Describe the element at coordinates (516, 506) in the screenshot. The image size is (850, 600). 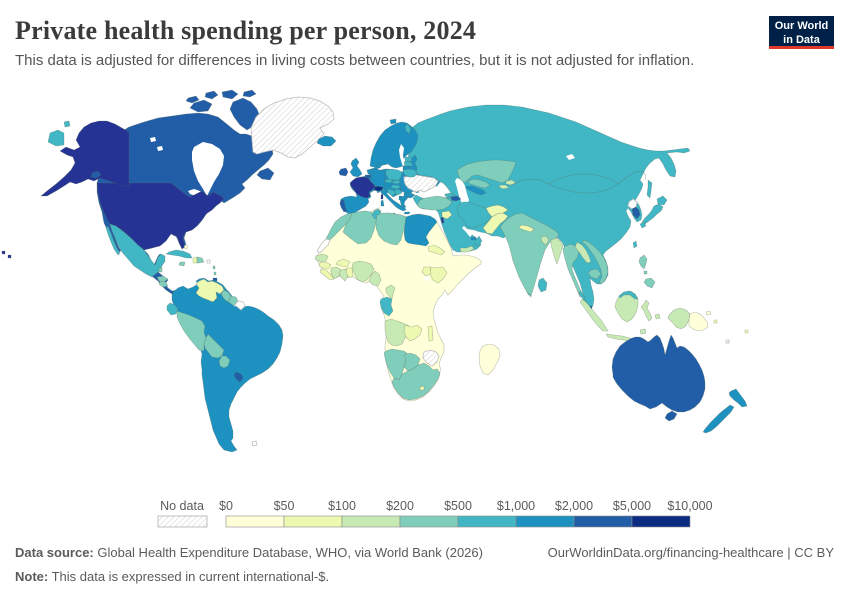
I see `svg-text: $1,000` at that location.